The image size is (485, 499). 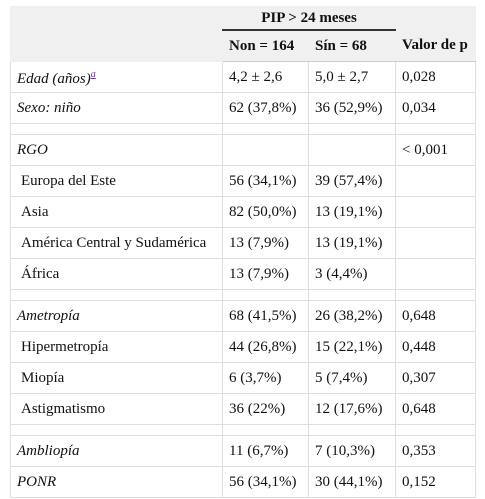 I want to click on row-label: Sexo: niño, so click(x=116, y=108).